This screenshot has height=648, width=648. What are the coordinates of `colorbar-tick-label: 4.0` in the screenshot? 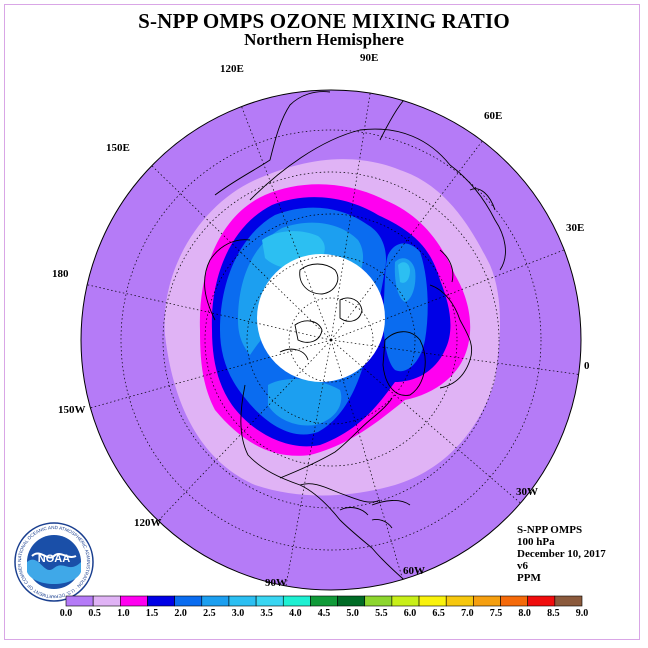 It's located at (295, 613).